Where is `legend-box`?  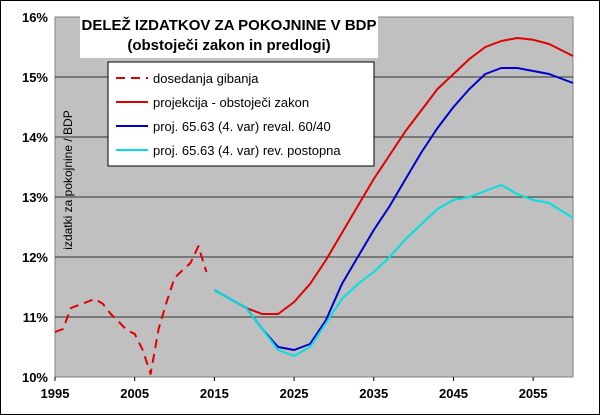
legend-box is located at coordinates (241, 114).